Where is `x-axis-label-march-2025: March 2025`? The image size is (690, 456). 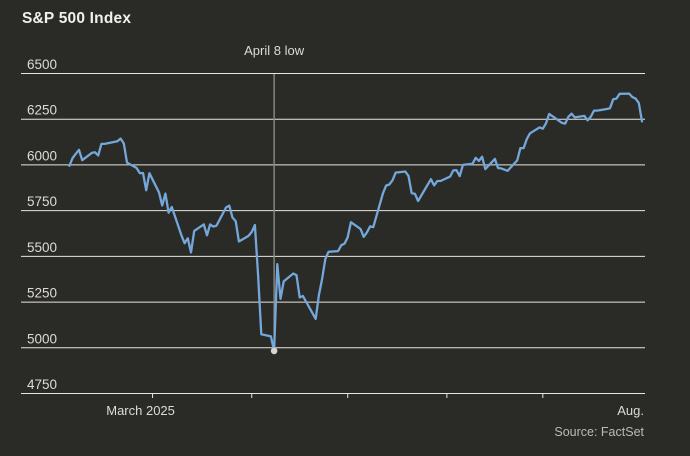 x-axis-label-march-2025: March 2025 is located at coordinates (140, 410).